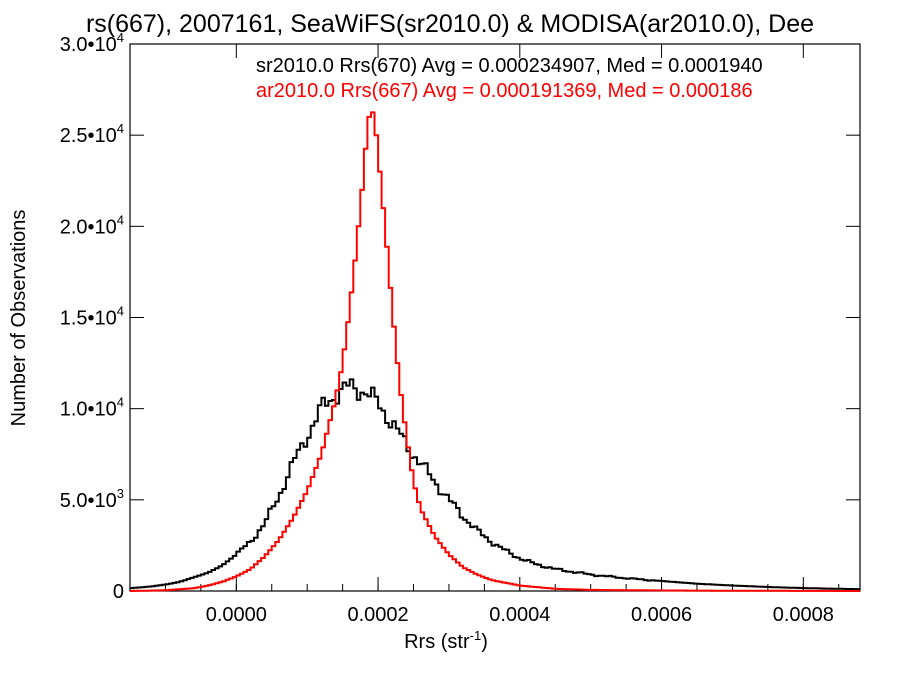  Describe the element at coordinates (92, 134) in the screenshot. I see `y-tick-label: 2.5•104` at that location.